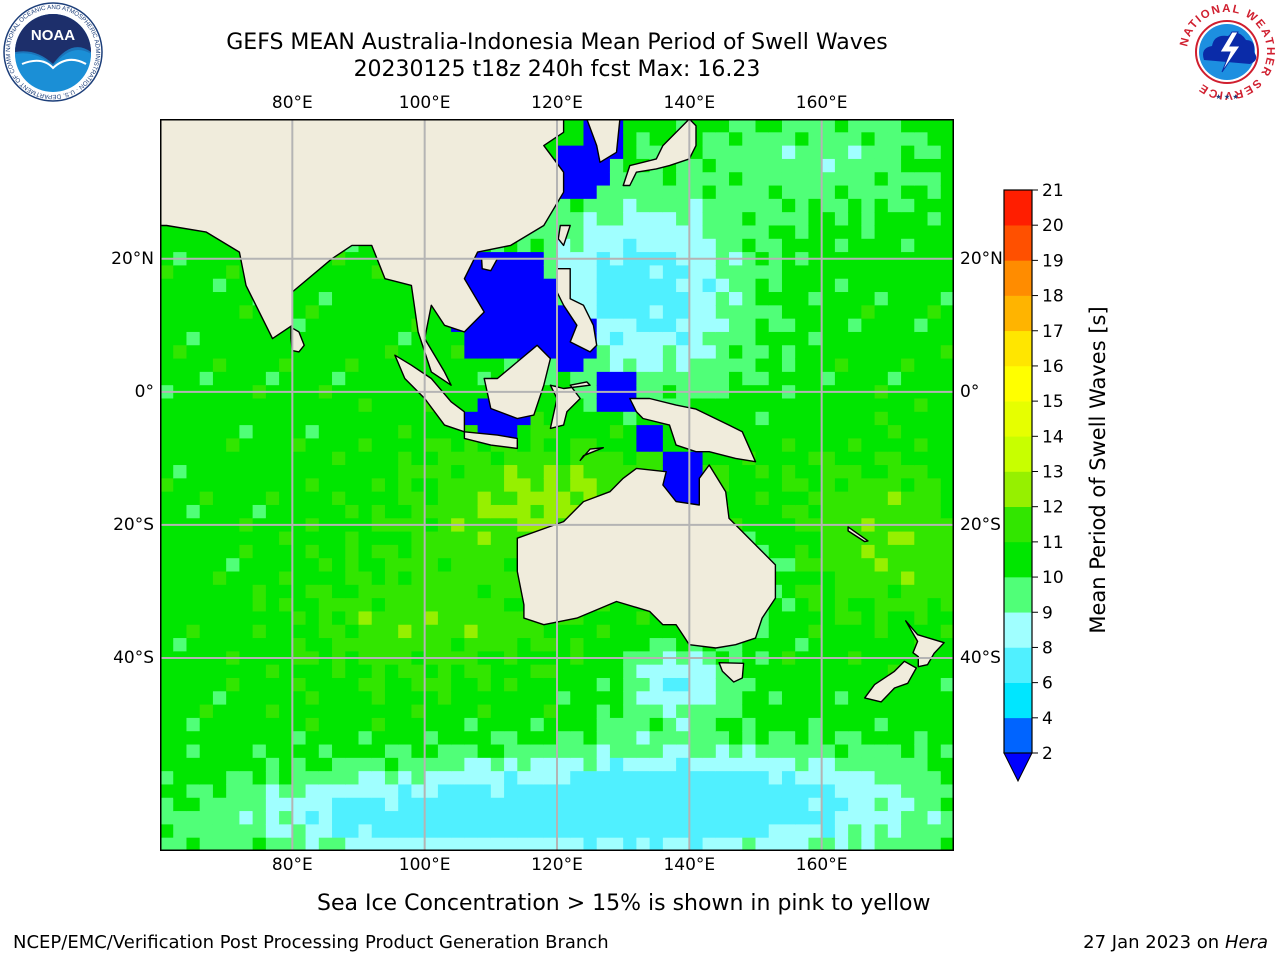  I want to click on lon-tick-label-top: 100°E, so click(424, 103).